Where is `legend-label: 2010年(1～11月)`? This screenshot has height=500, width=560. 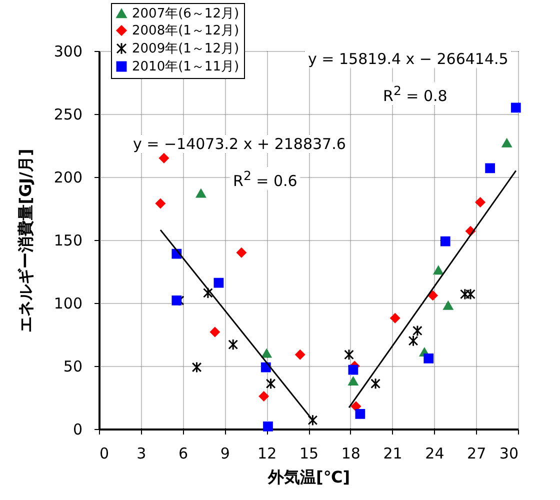
legend-label: 2010年(1～11月) is located at coordinates (186, 67).